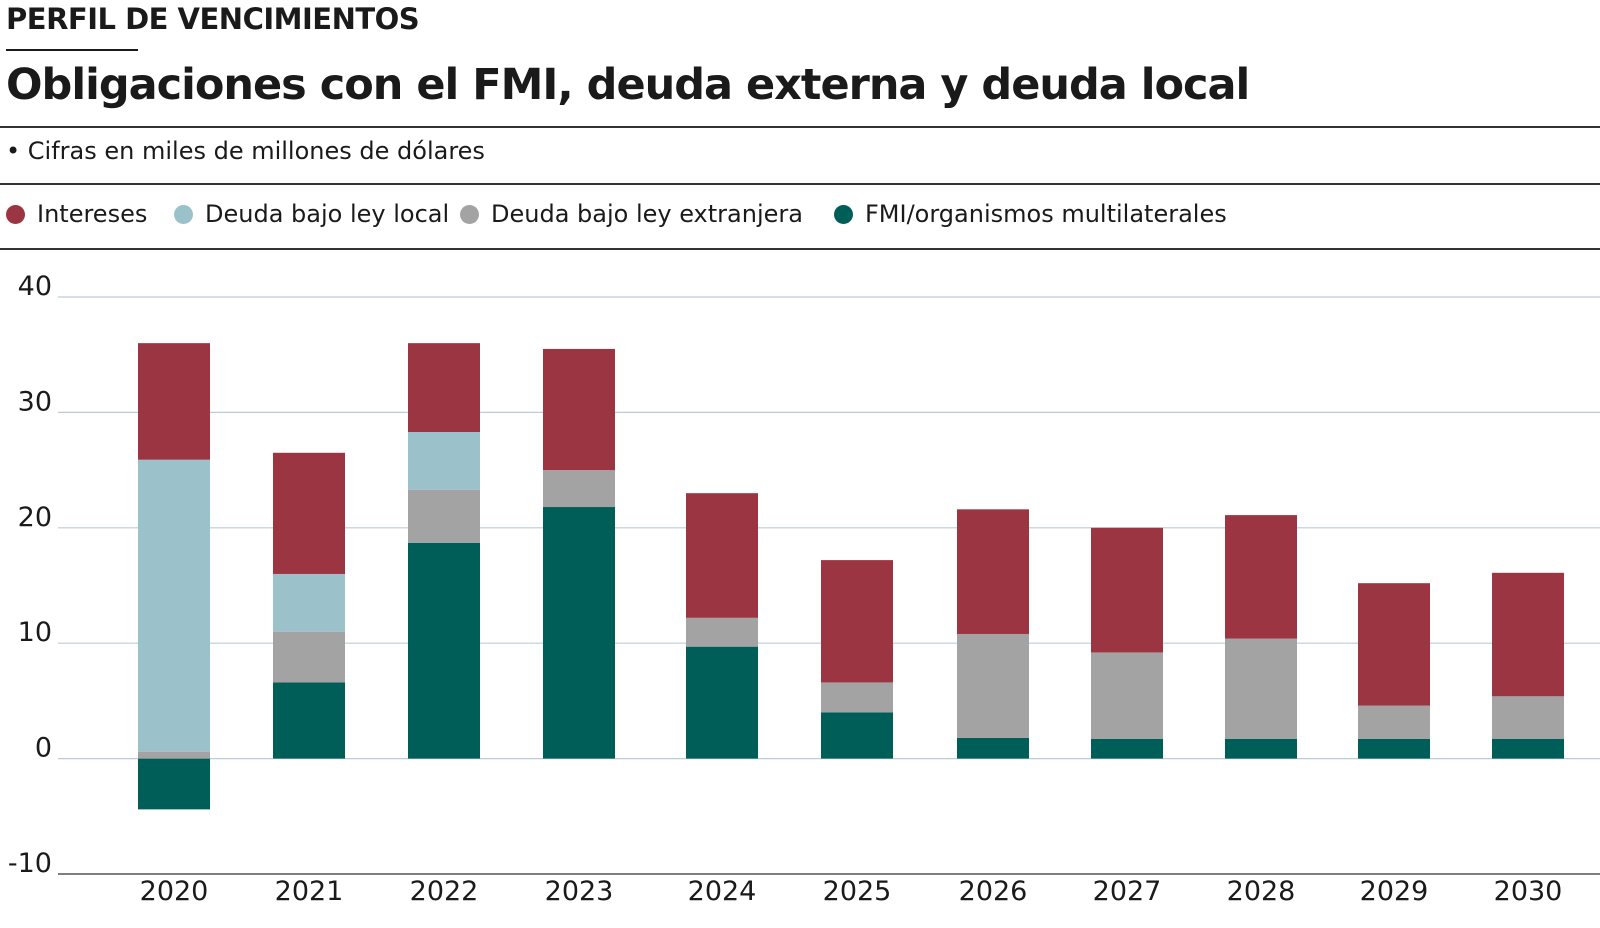  What do you see at coordinates (15, 214) in the screenshot?
I see `legend-swatch-intereses` at bounding box center [15, 214].